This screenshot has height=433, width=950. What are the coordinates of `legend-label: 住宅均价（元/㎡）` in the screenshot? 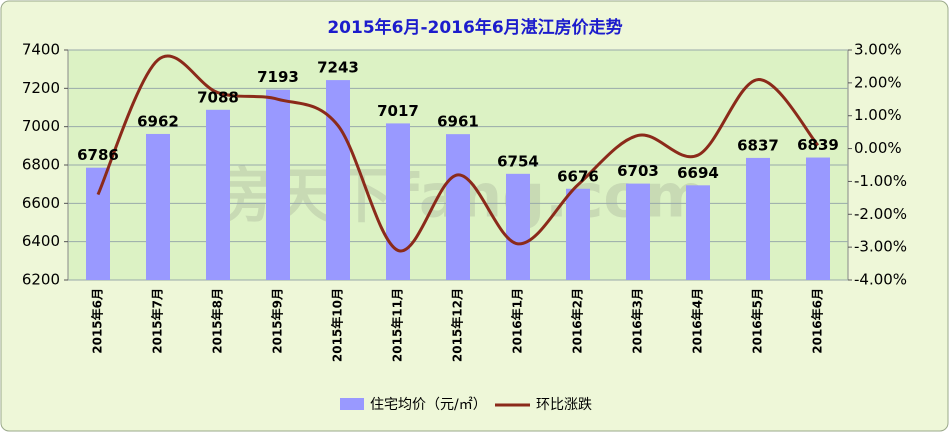 It's located at (428, 405).